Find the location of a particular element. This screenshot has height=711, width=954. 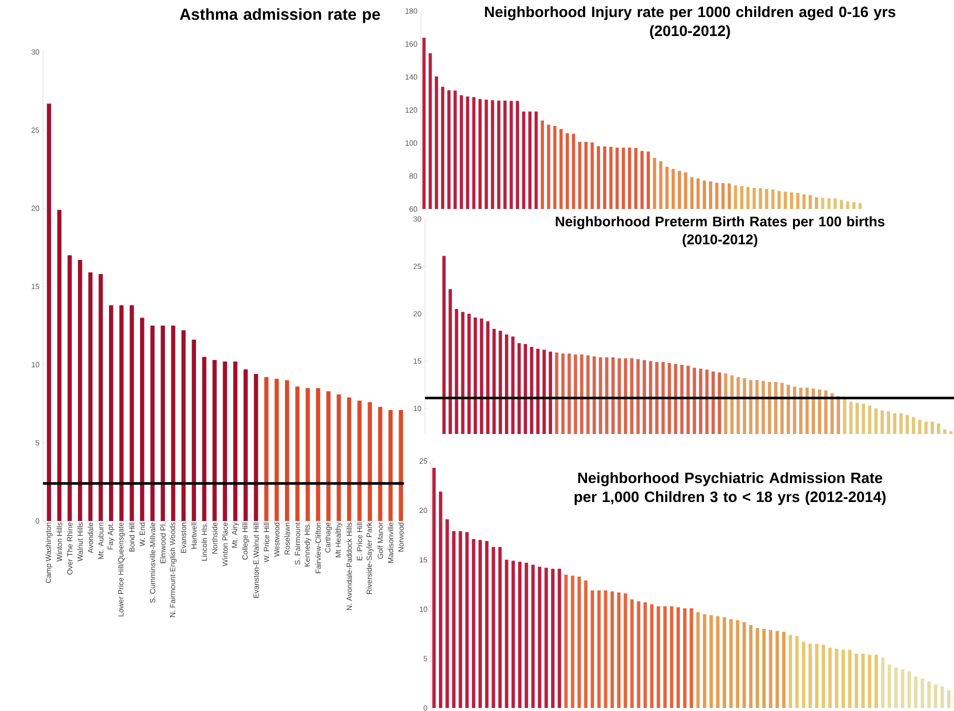

chart-title: Neighborhood Injury rate per 1000 children aged 0-16 yrs is located at coordinates (690, 13).